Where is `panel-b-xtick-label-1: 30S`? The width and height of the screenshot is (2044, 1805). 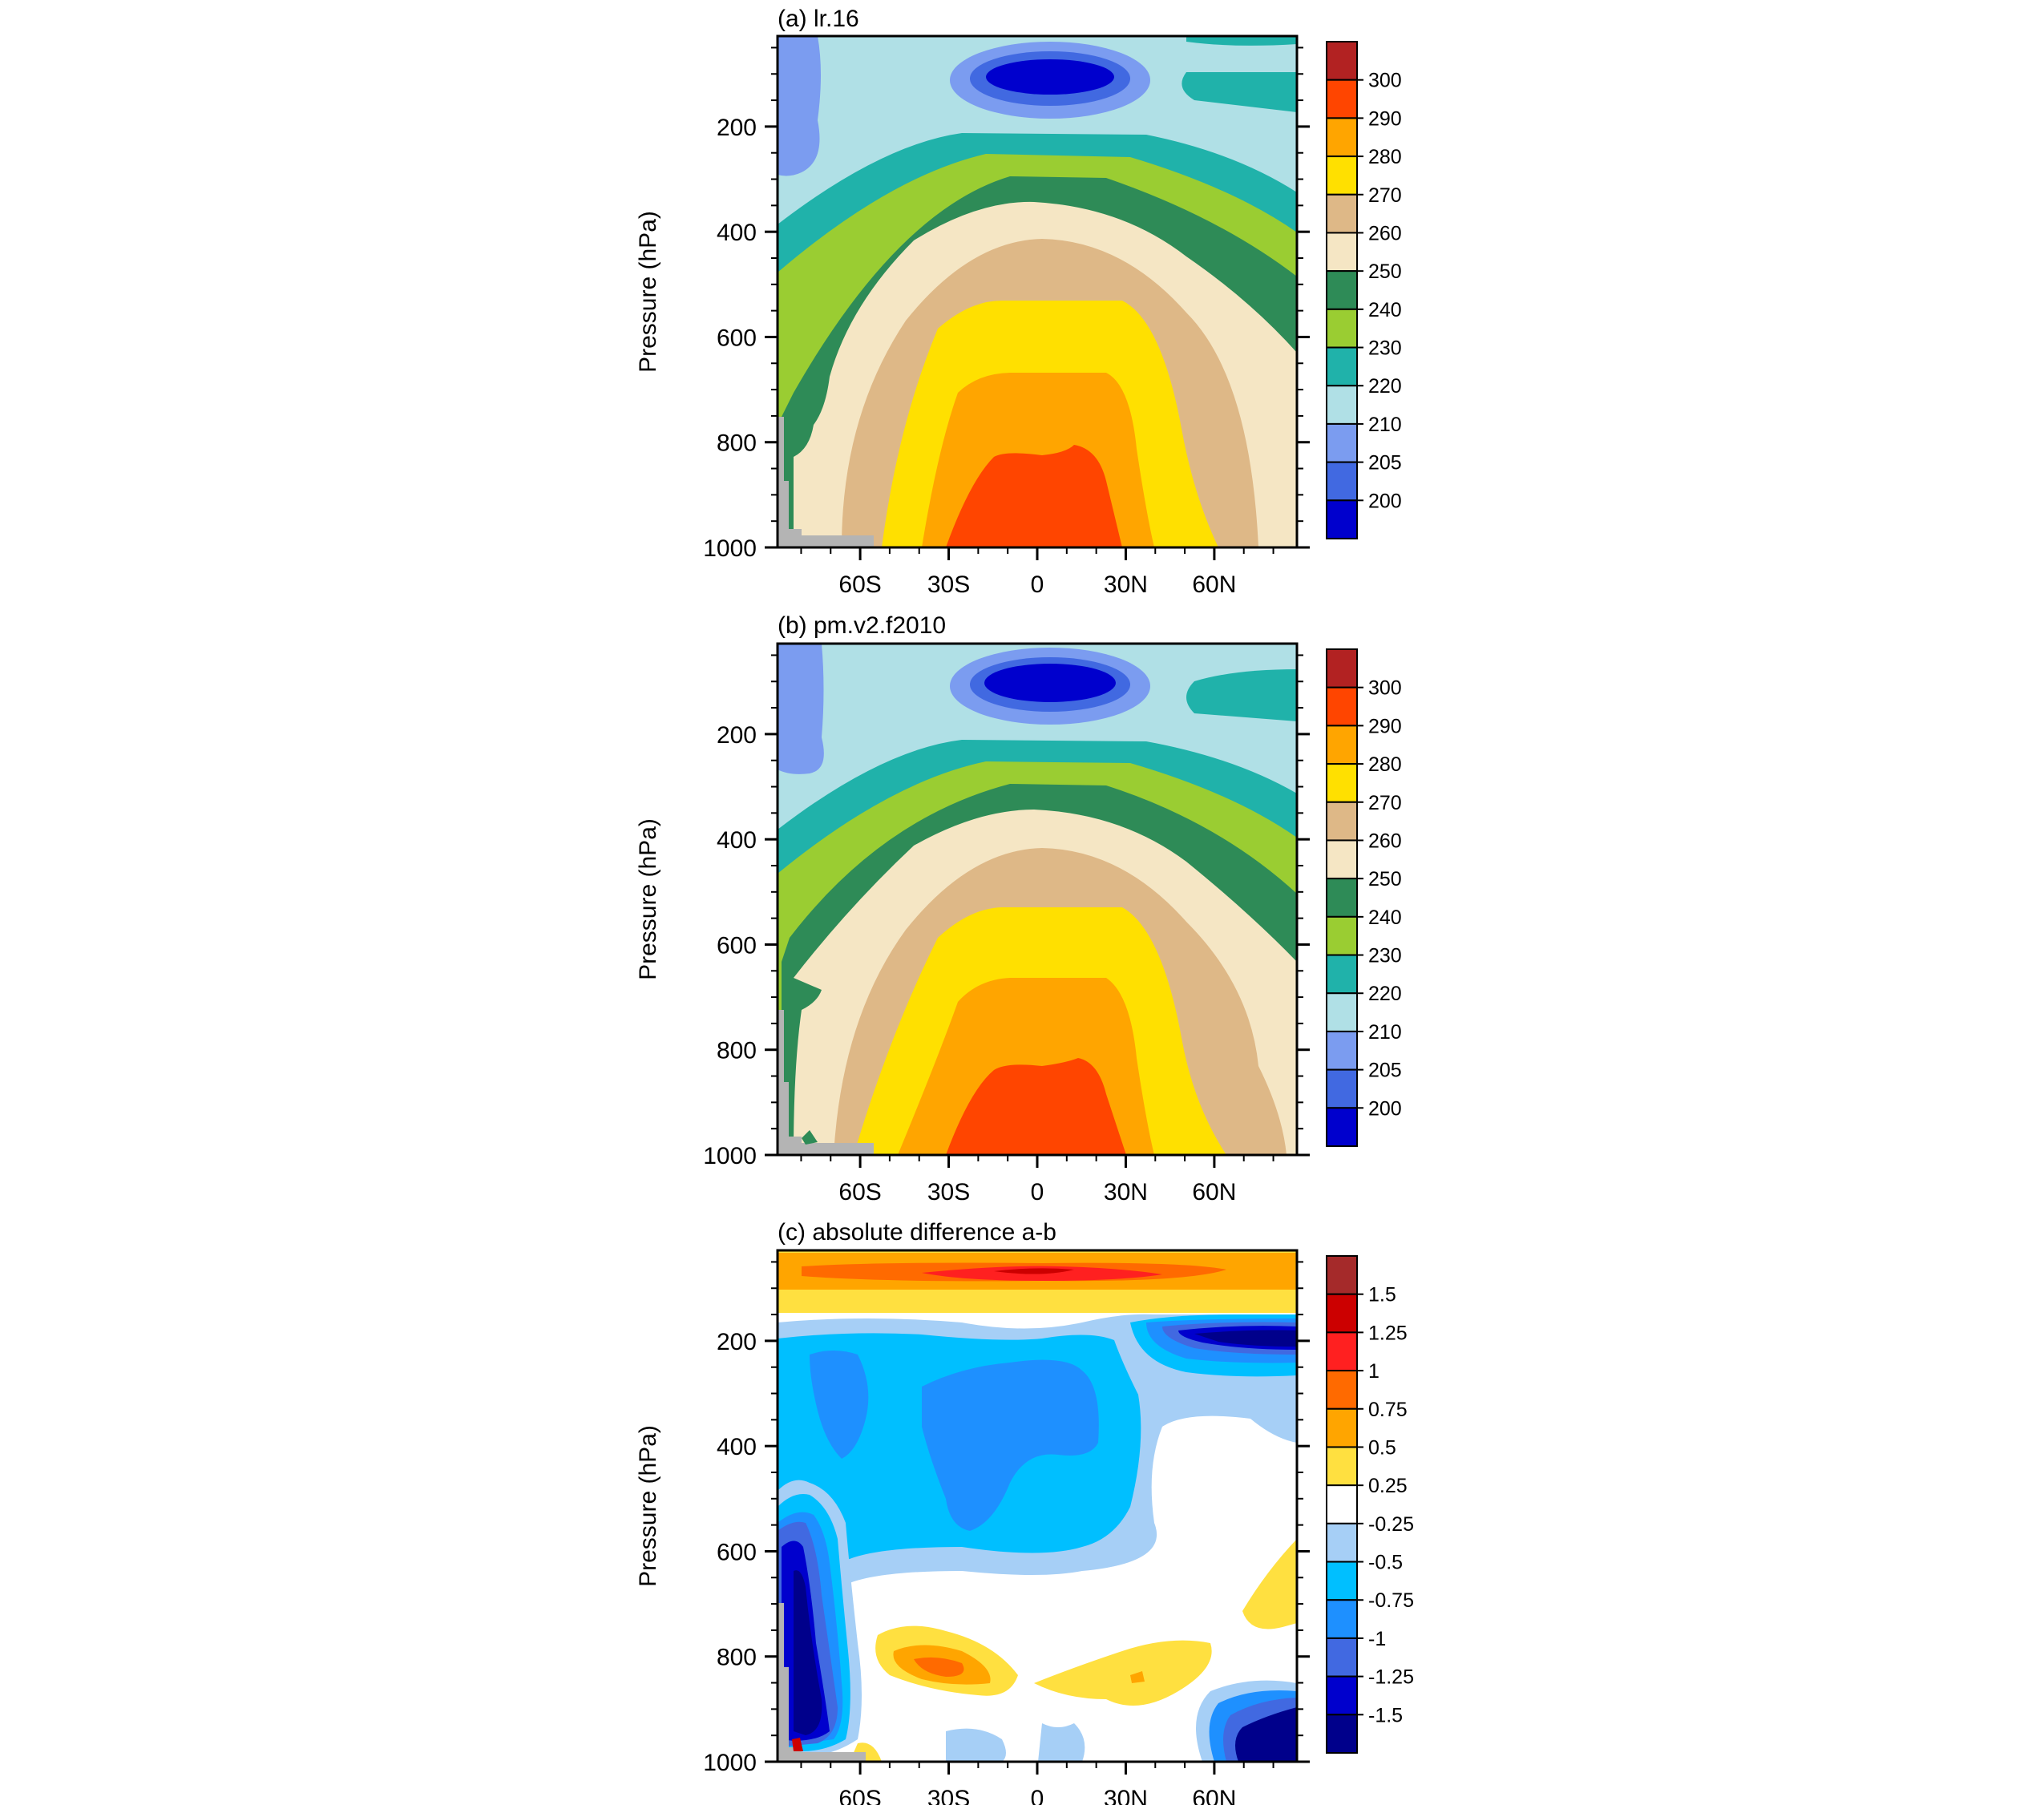
panel-b-xtick-label-1: 30S is located at coordinates (948, 1192).